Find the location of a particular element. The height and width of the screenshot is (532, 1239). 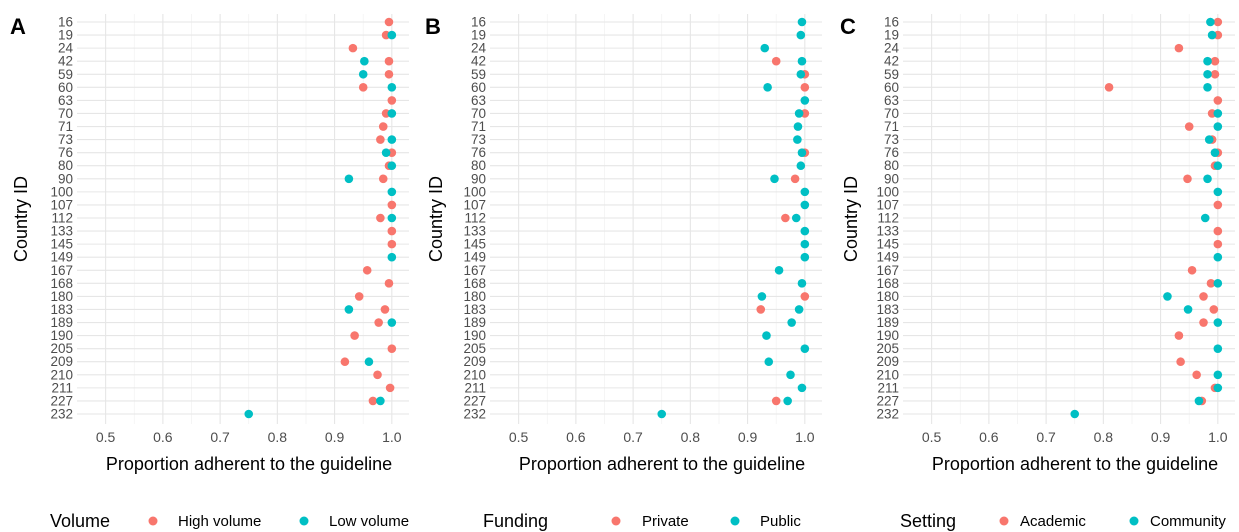

legend-marker is located at coordinates (304, 521).